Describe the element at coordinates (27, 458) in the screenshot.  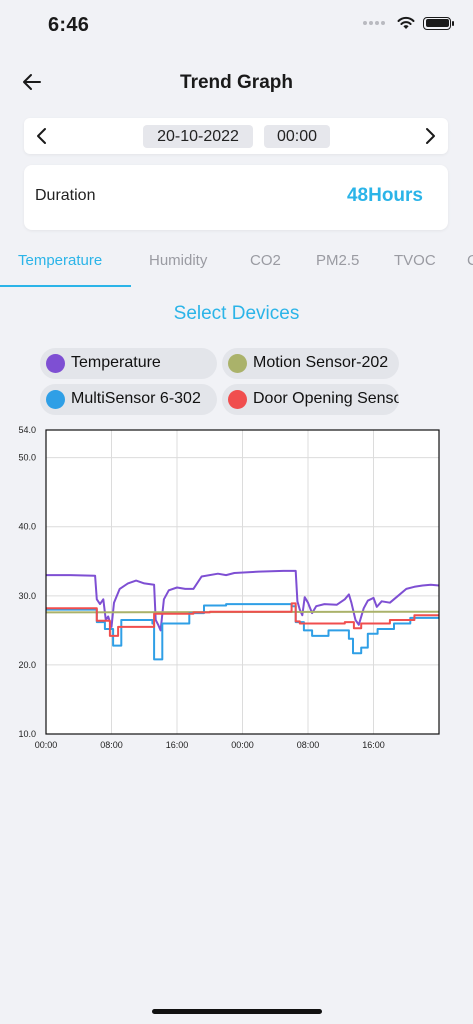
I see `y-tick-label: 50.0` at that location.